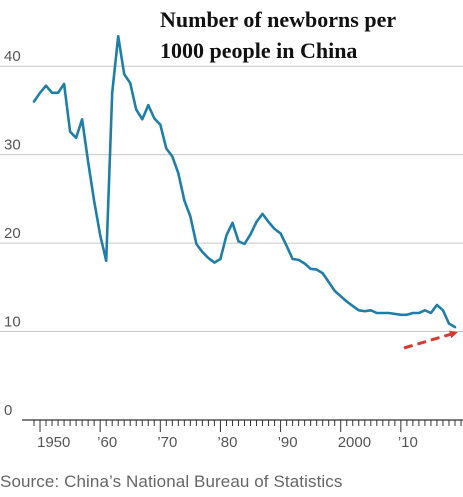 The image size is (463, 497). I want to click on y-tick-label-20: 20, so click(12, 233).